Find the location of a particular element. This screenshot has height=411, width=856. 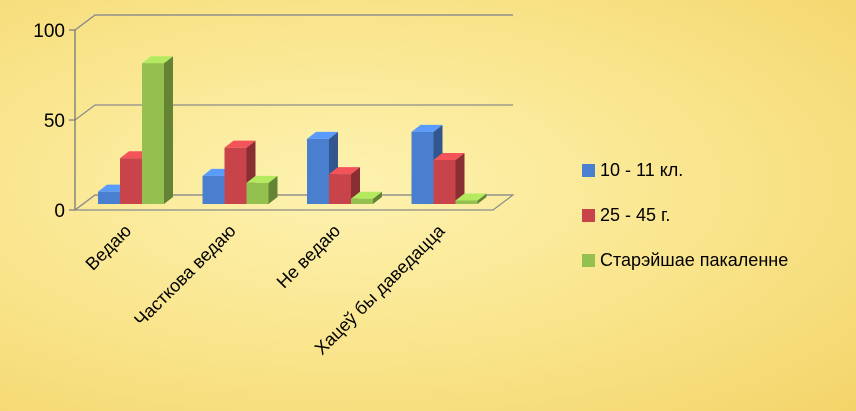

legend: 10 - 11 кл. 25 - 45 г. Старэйшае пакаленне is located at coordinates (685, 215).